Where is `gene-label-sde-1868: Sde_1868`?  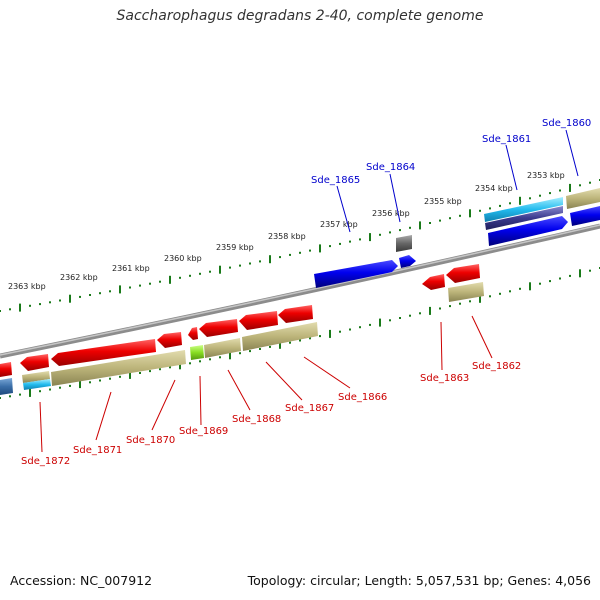
gene-label-sde-1868: Sde_1868 is located at coordinates (256, 419).